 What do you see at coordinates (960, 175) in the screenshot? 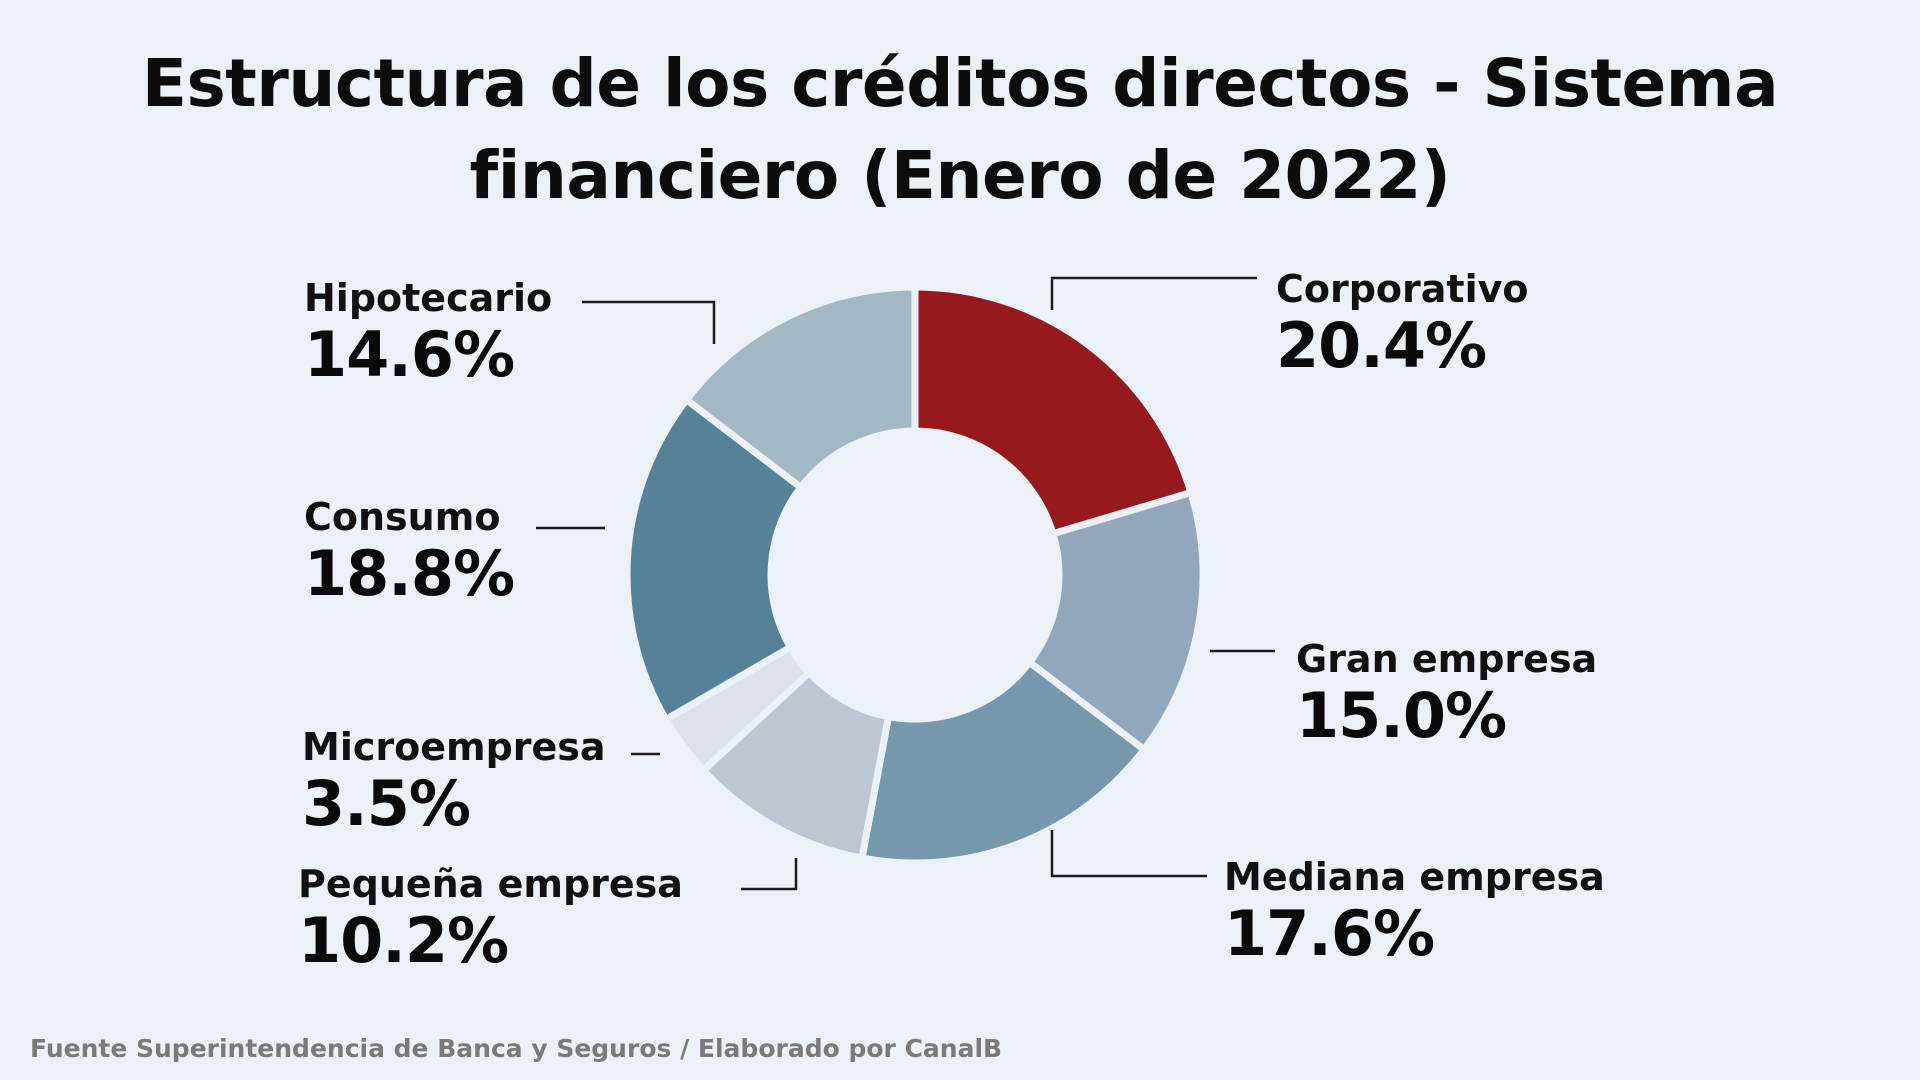
I see `chart-title-line-2: financiero (Enero de 2022)` at bounding box center [960, 175].